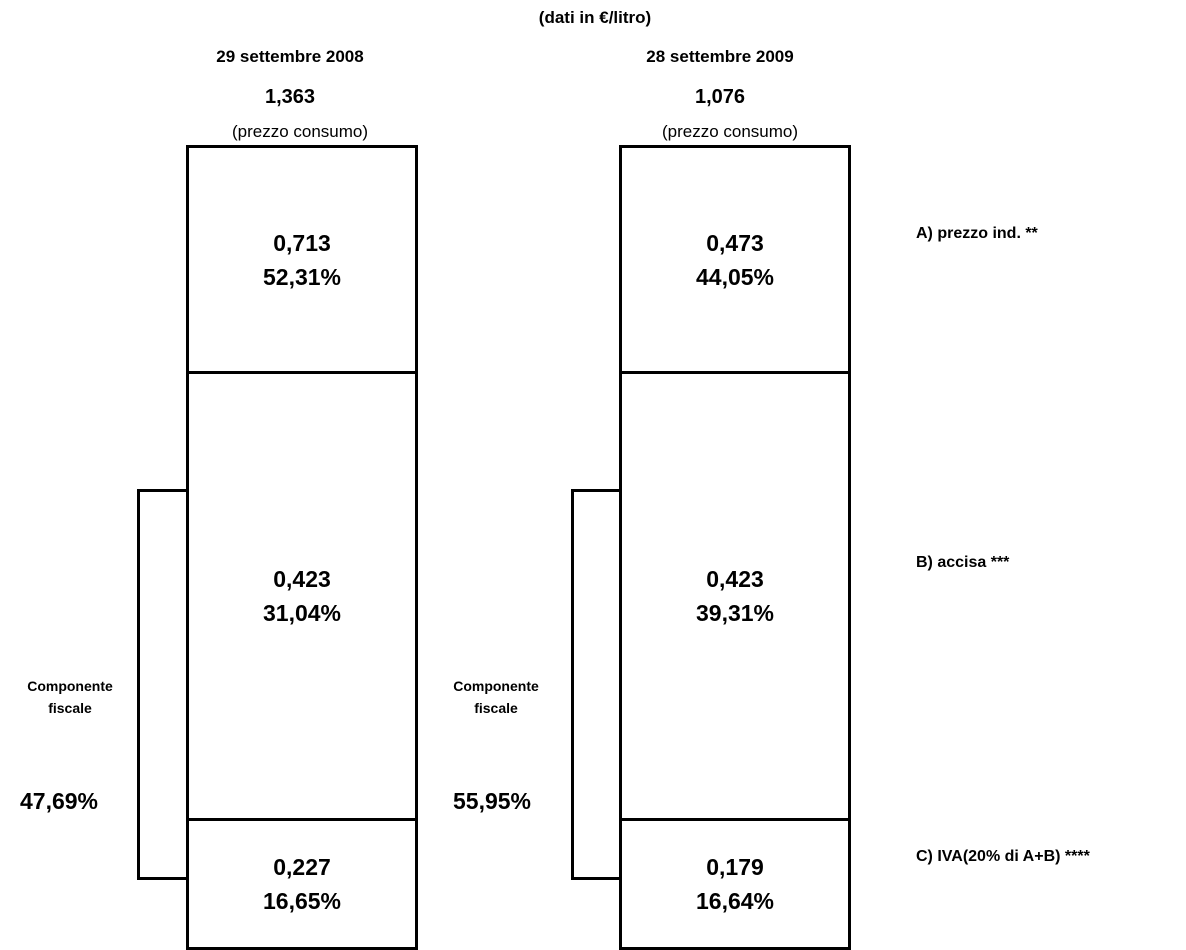 Image resolution: width=1186 pixels, height=950 pixels. Describe the element at coordinates (70, 697) in the screenshot. I see `column-1-fiscal-label: Componente fiscale` at that location.